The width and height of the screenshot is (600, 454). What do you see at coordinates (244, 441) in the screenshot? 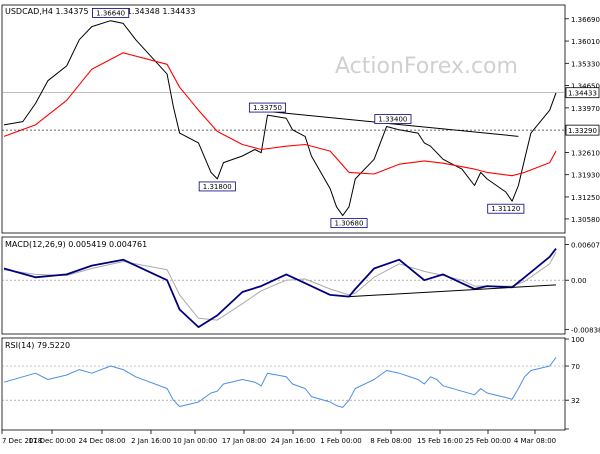
I see `x-tick-label: 17 Jan 08:00` at bounding box center [244, 441].